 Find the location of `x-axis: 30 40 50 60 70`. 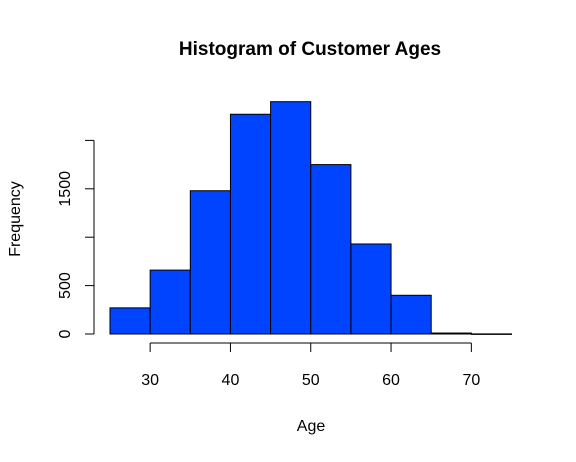

x-axis: 30 40 50 60 70 is located at coordinates (310, 365).